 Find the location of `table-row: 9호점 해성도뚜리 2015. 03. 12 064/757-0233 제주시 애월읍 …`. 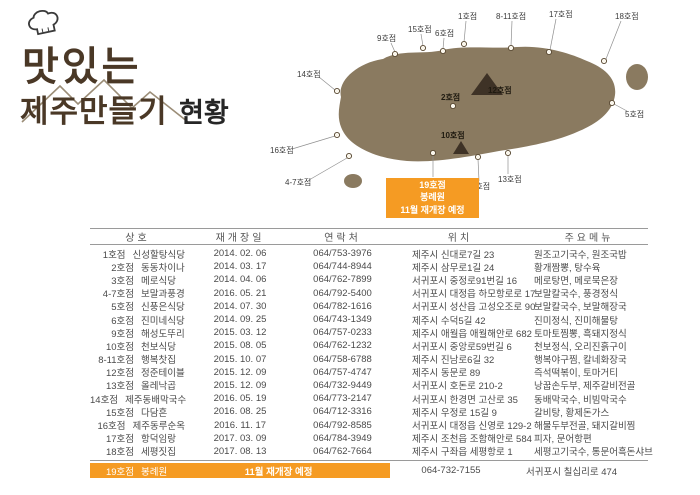

table-row: 9호점 해성도뚜리 2015. 03. 12 064/757-0233 제주시 애월읍 … is located at coordinates (369, 333).